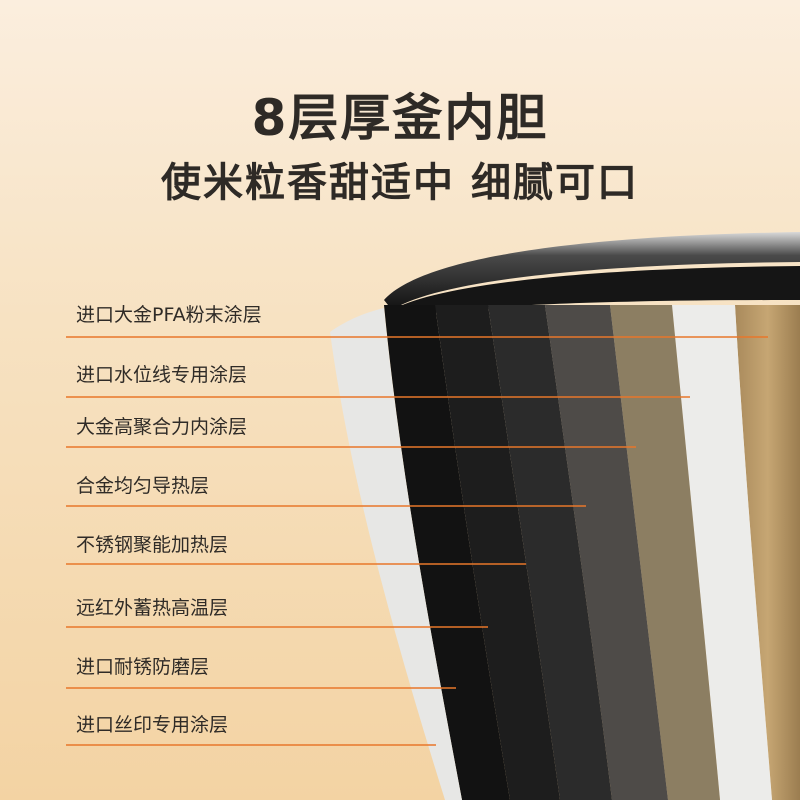  Describe the element at coordinates (143, 667) in the screenshot. I see `layer-label-7: 进口耐锈防磨层` at that location.